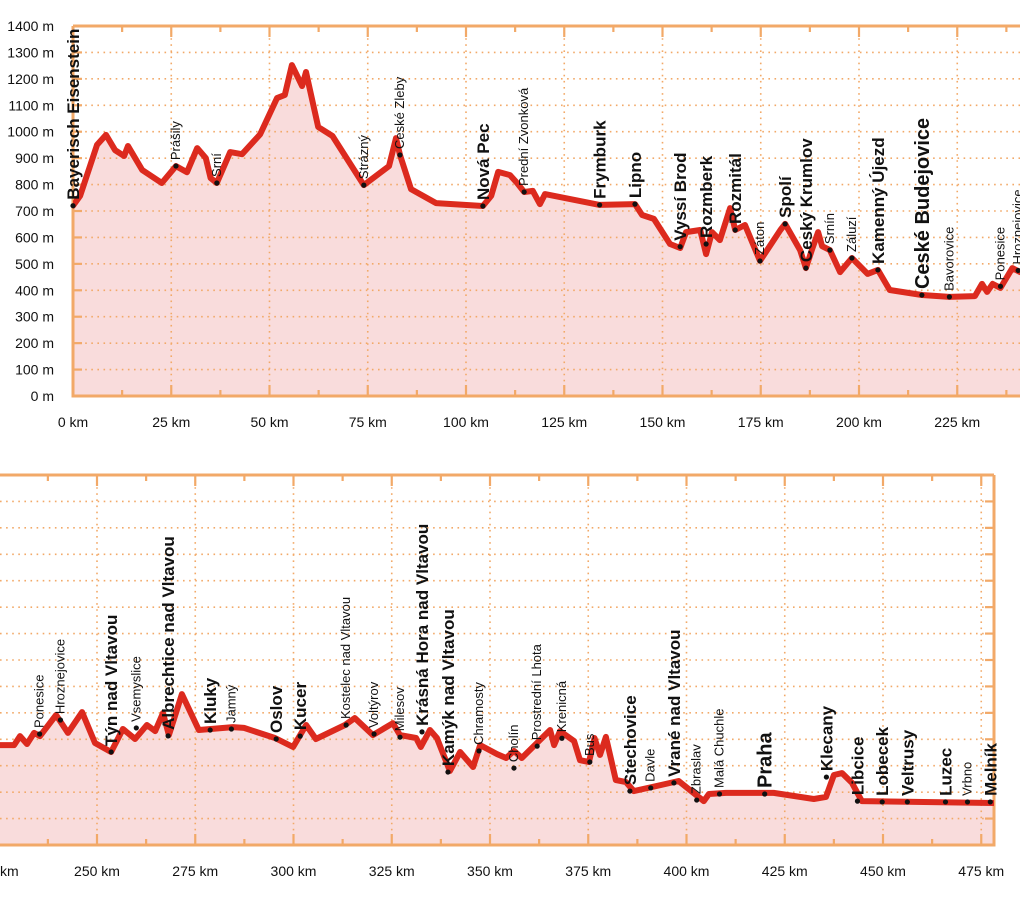  What do you see at coordinates (946, 772) in the screenshot?
I see `station-label: Luzec` at bounding box center [946, 772].